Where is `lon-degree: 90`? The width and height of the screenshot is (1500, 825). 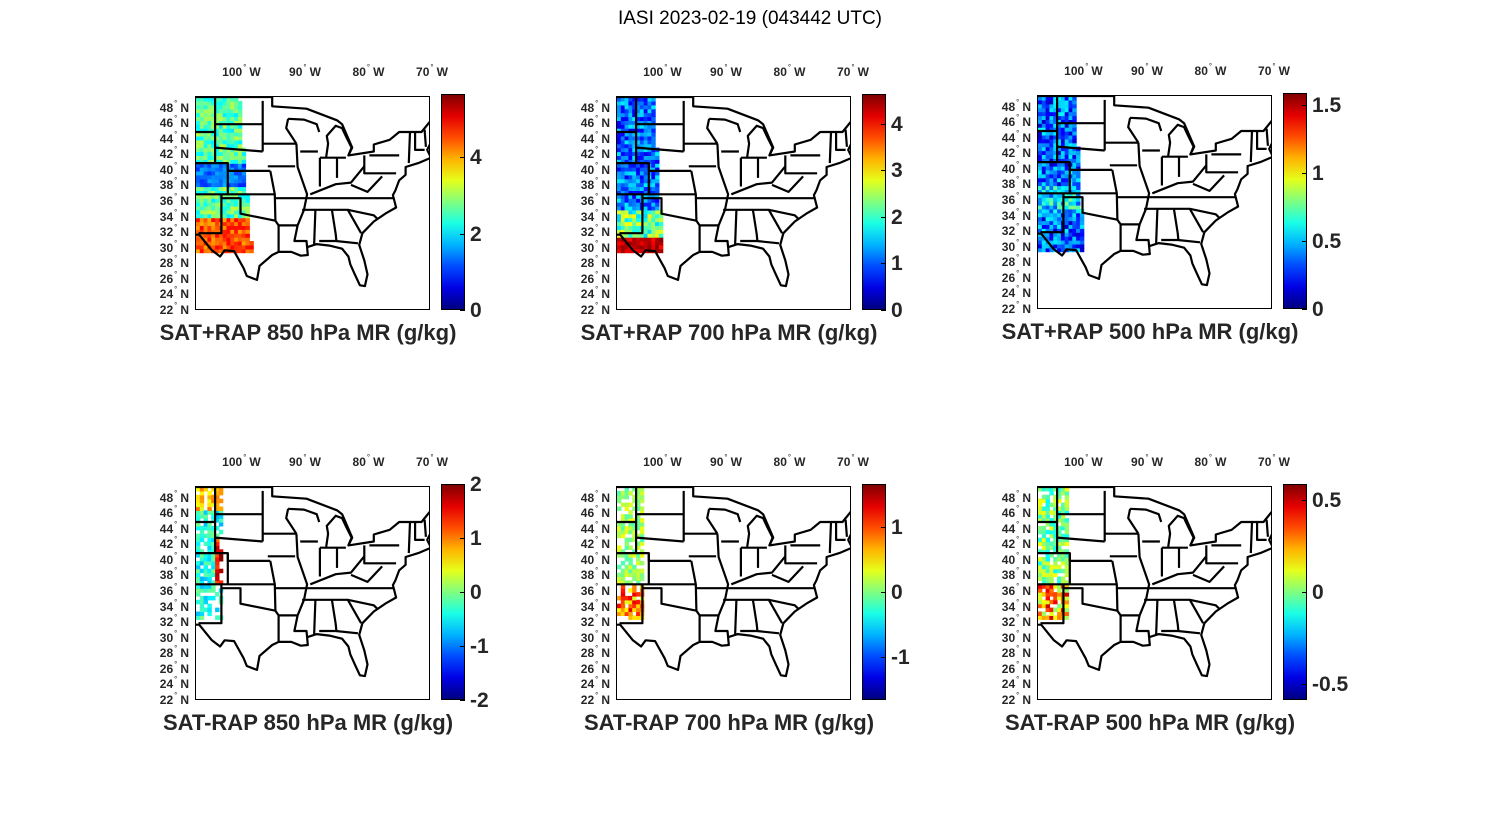 lon-degree: 90 is located at coordinates (296, 72).